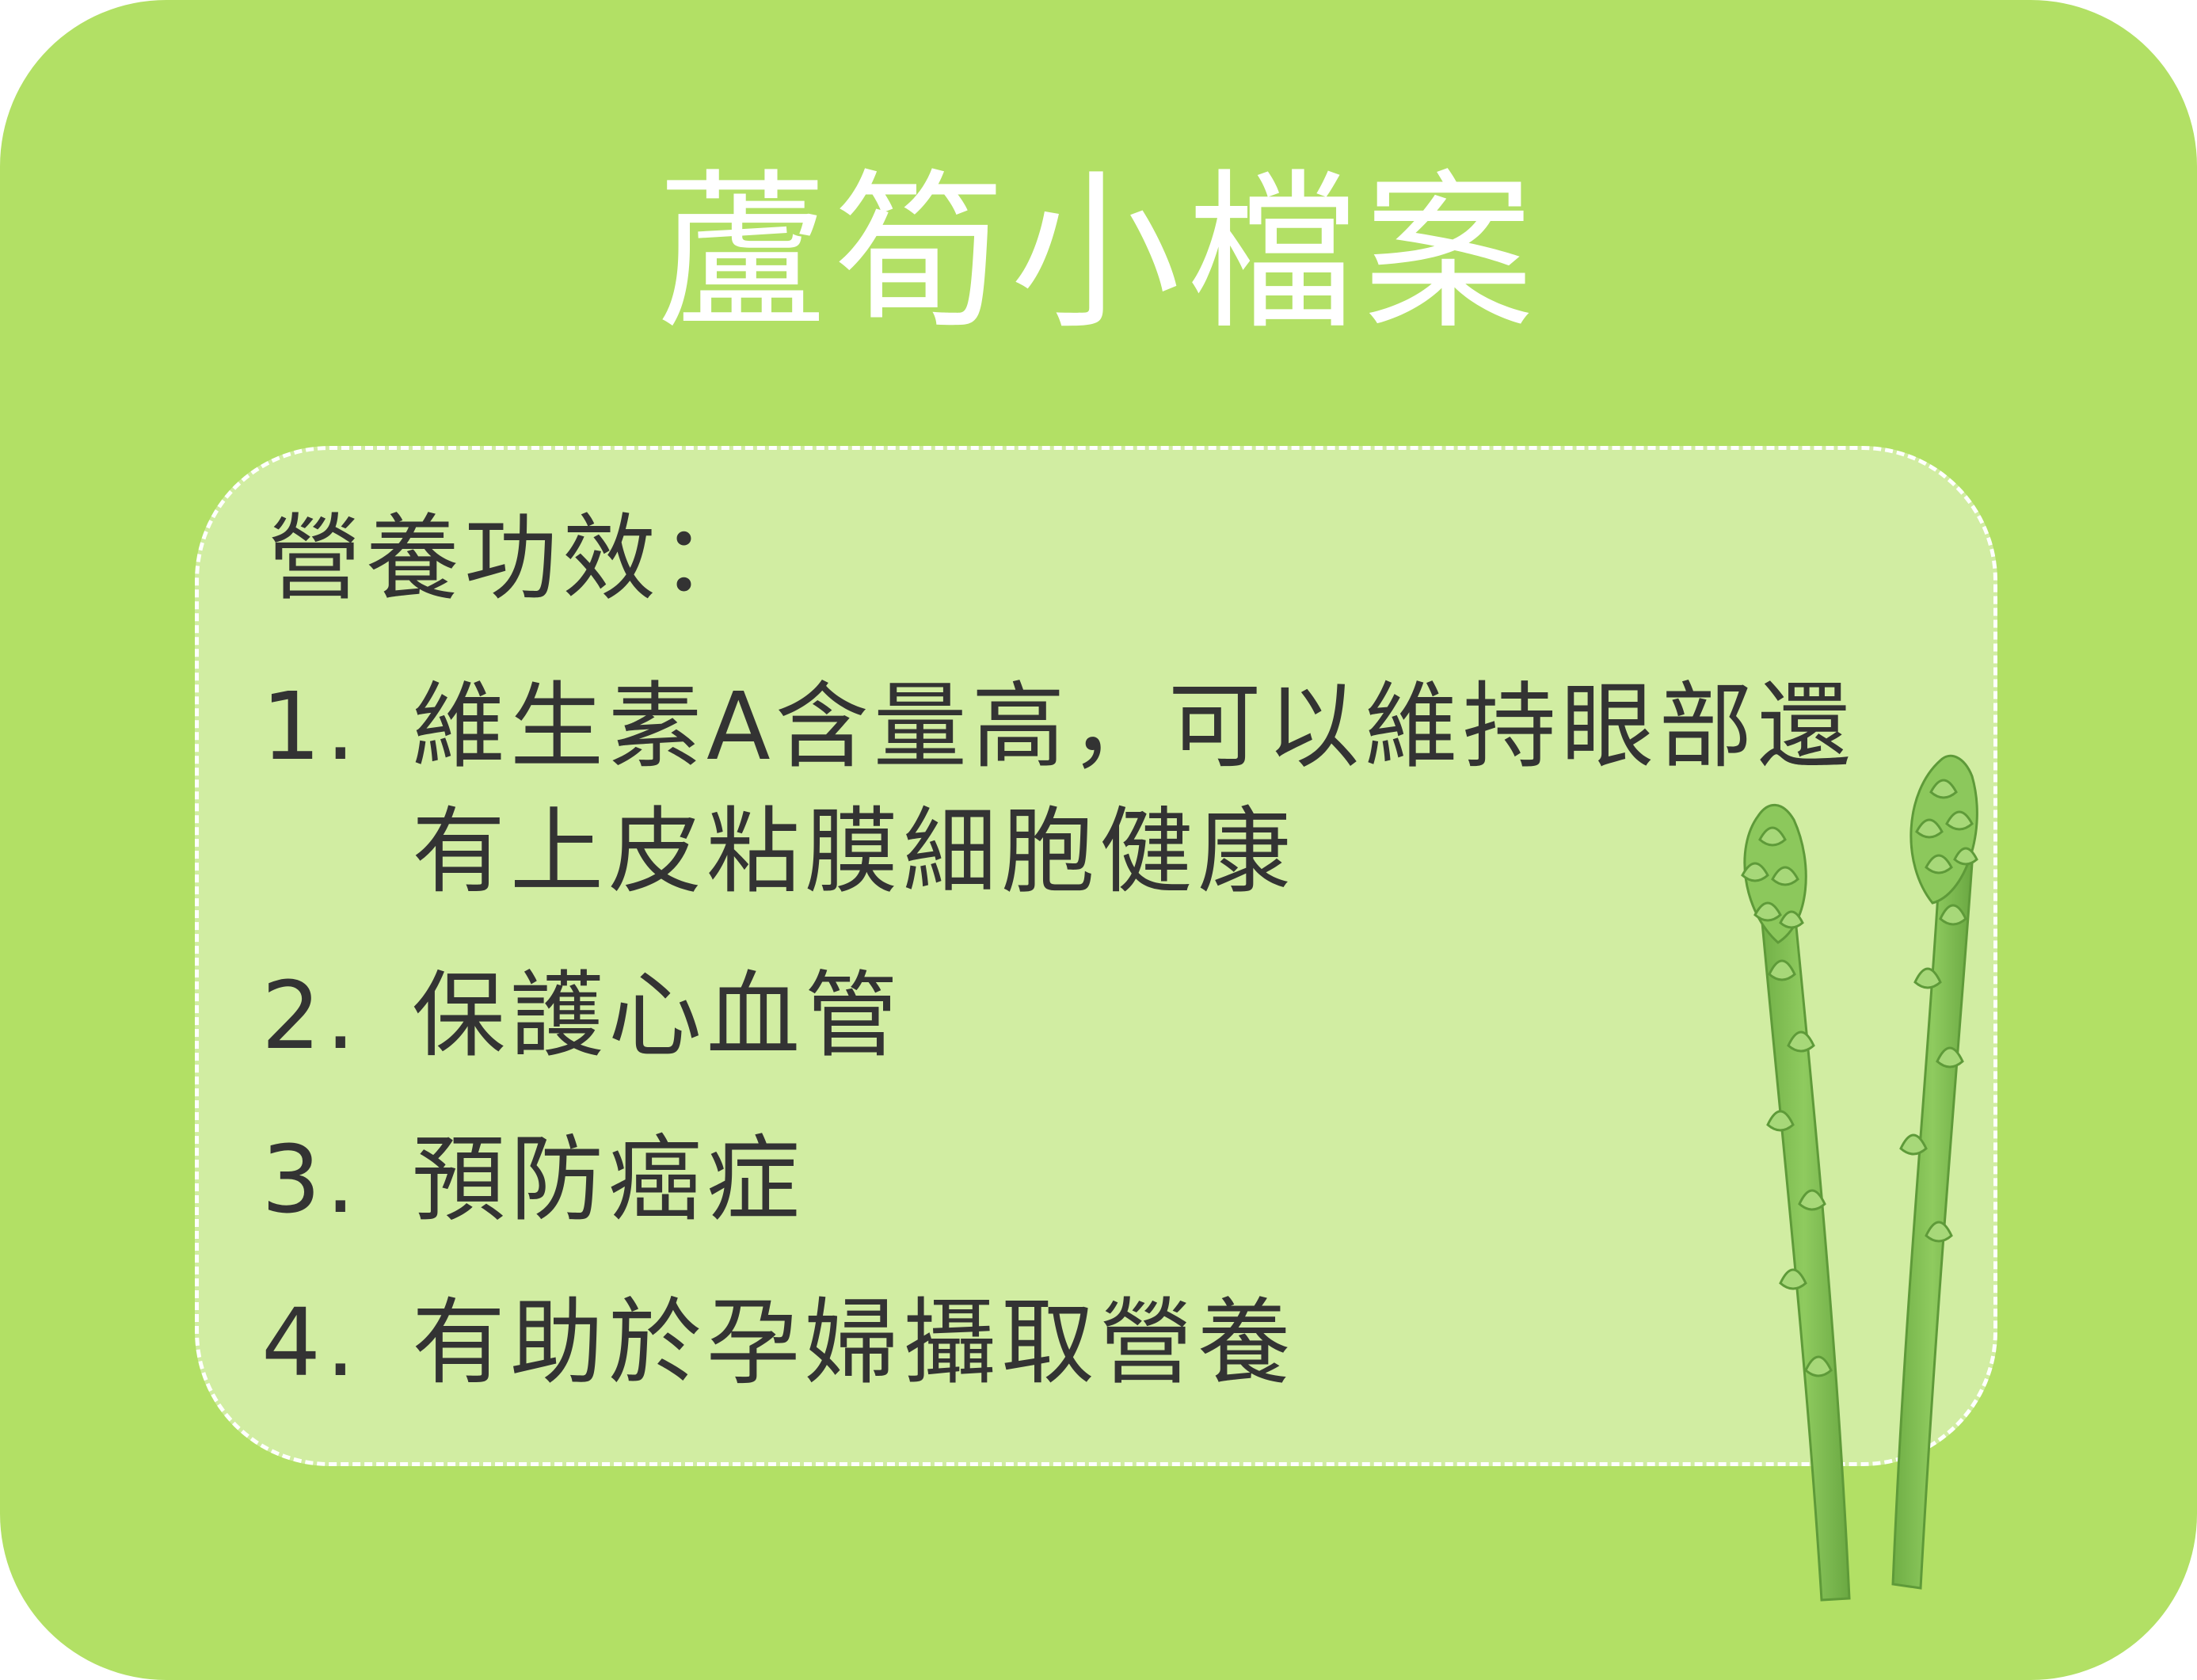 Image resolution: width=2197 pixels, height=1680 pixels. What do you see at coordinates (311, 726) in the screenshot?
I see `list-item-number: 1.` at bounding box center [311, 726].